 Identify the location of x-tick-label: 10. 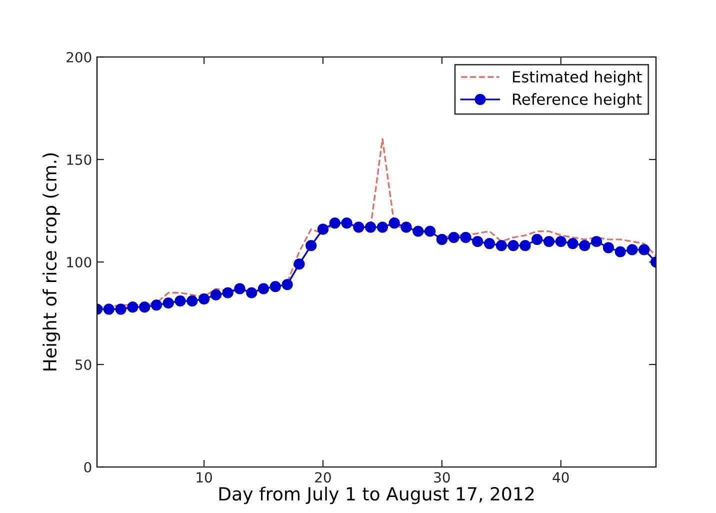
(204, 477).